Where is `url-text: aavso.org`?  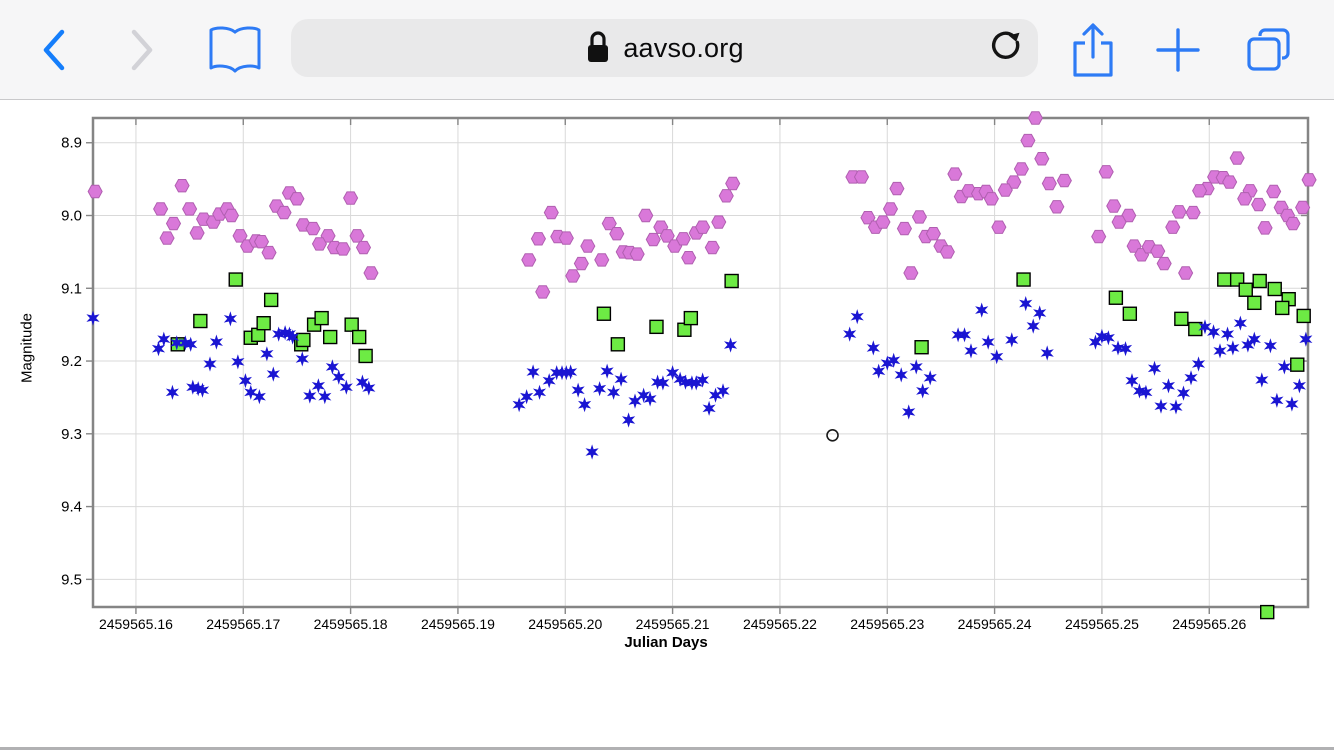 url-text: aavso.org is located at coordinates (683, 47).